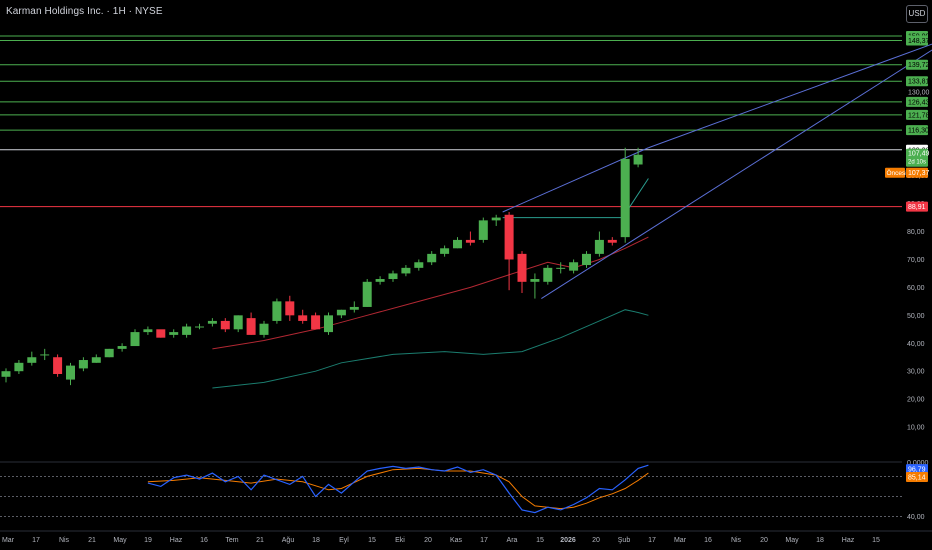 The height and width of the screenshot is (550, 932). I want to click on level-tag-label-5: 126,43, so click(919, 102).